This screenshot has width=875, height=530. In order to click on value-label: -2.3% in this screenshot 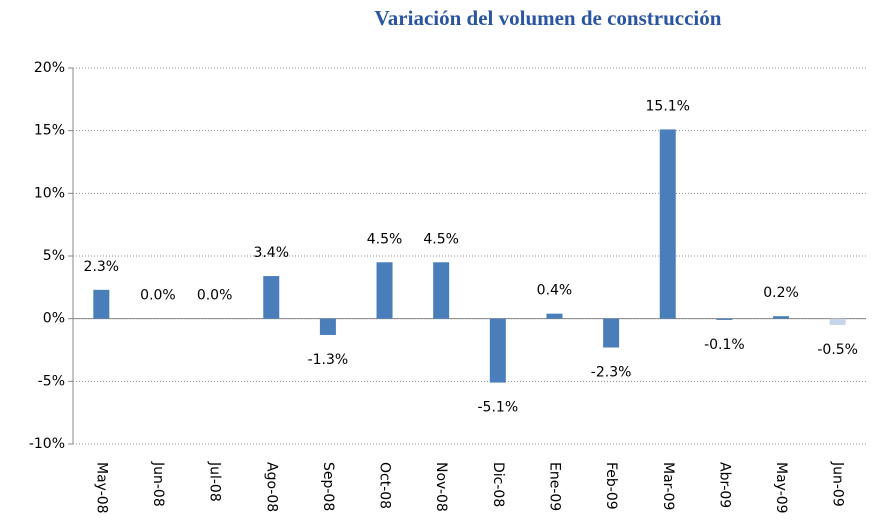, I will do `click(611, 372)`.